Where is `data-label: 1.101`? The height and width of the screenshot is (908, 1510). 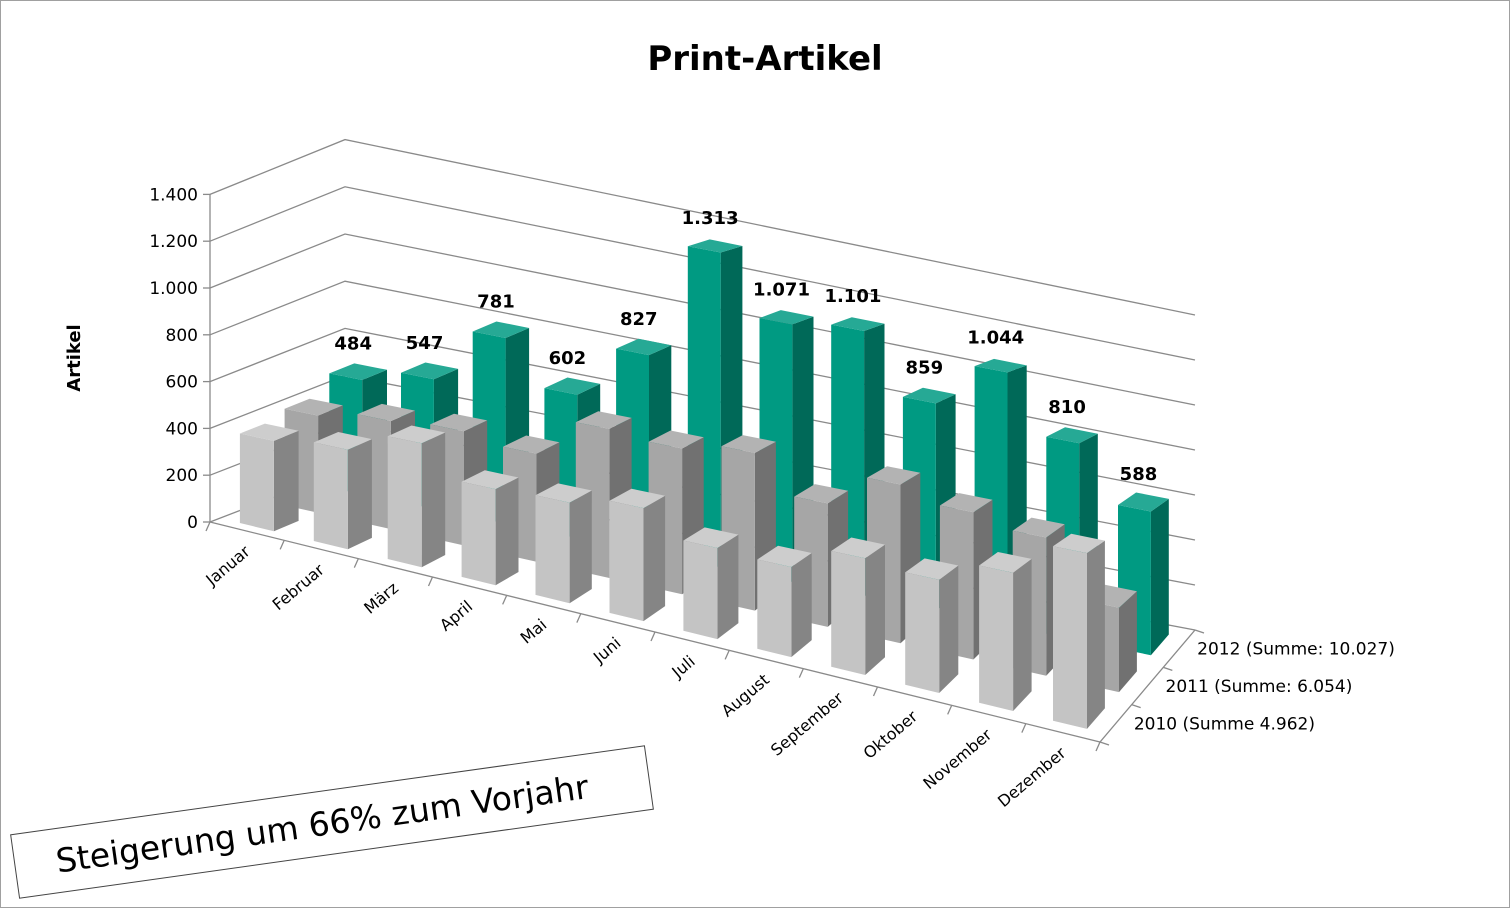 data-label: 1.101 is located at coordinates (852, 296).